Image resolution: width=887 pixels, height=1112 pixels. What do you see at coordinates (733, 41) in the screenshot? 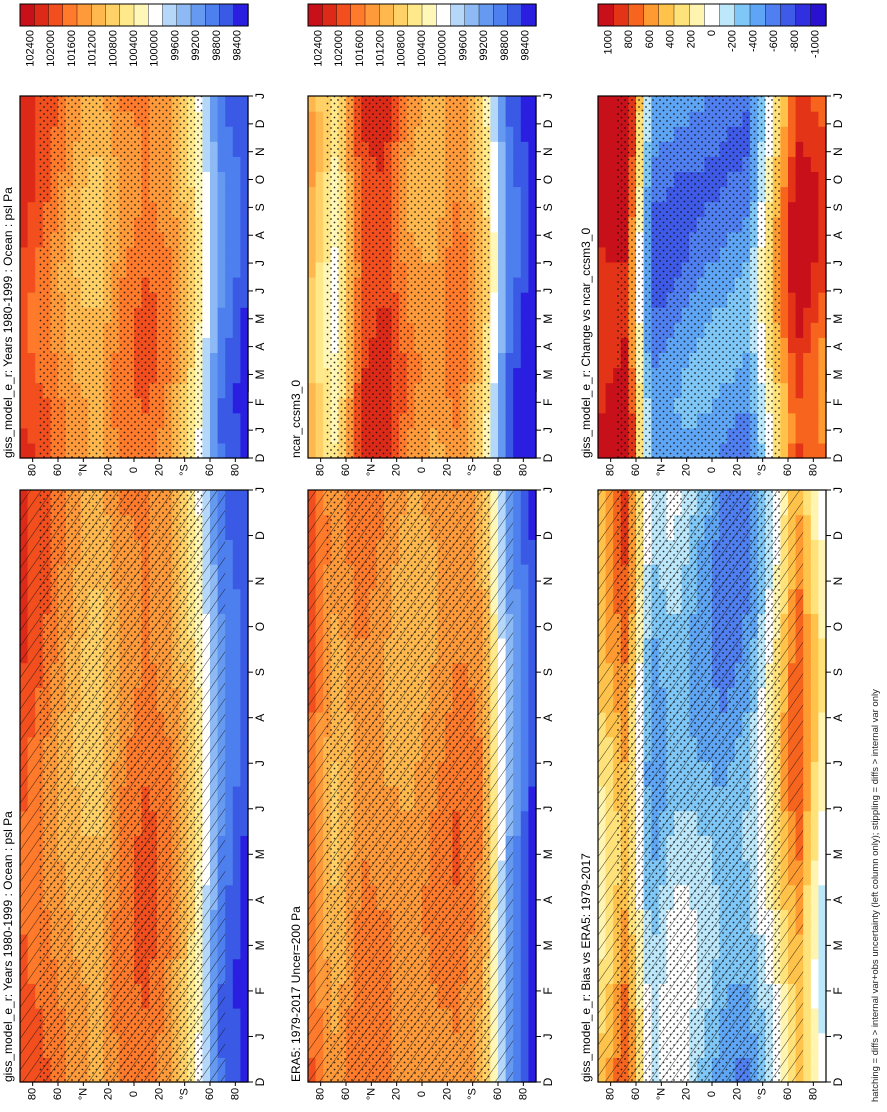
I see `colorbar-label: -200` at bounding box center [733, 41].